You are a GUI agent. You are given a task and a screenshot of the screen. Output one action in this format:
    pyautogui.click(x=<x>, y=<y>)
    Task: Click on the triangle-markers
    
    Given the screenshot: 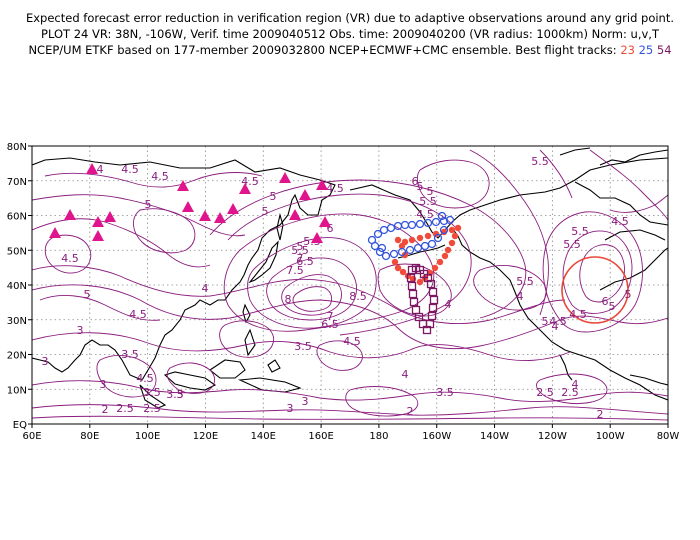 What is the action you would take?
    pyautogui.click(x=190, y=203)
    